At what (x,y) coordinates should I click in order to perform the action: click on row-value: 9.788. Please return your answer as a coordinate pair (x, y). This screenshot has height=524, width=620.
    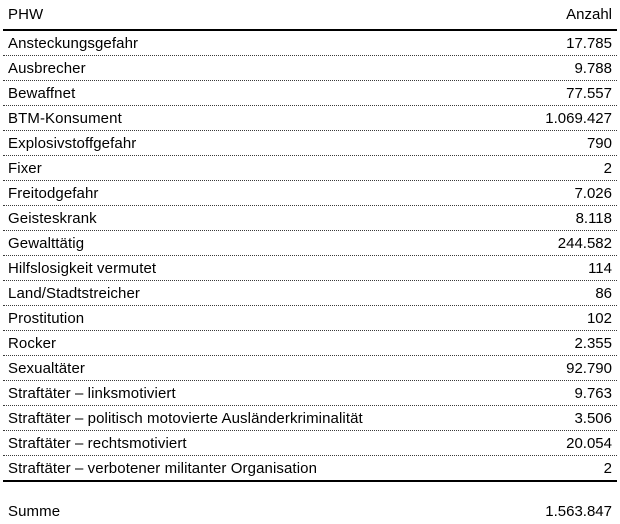
    Looking at the image, I should click on (593, 68).